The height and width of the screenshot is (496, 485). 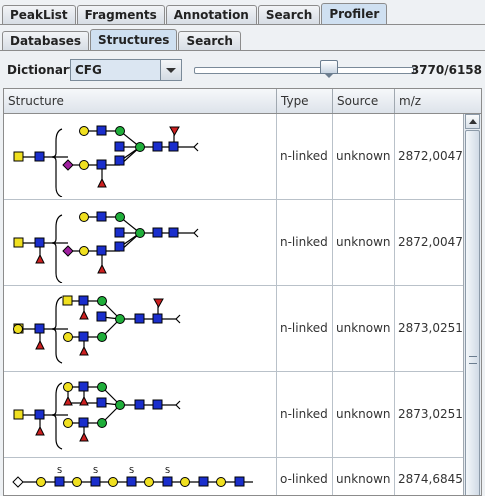 What do you see at coordinates (329, 69) in the screenshot?
I see `structure-slider-thumb` at bounding box center [329, 69].